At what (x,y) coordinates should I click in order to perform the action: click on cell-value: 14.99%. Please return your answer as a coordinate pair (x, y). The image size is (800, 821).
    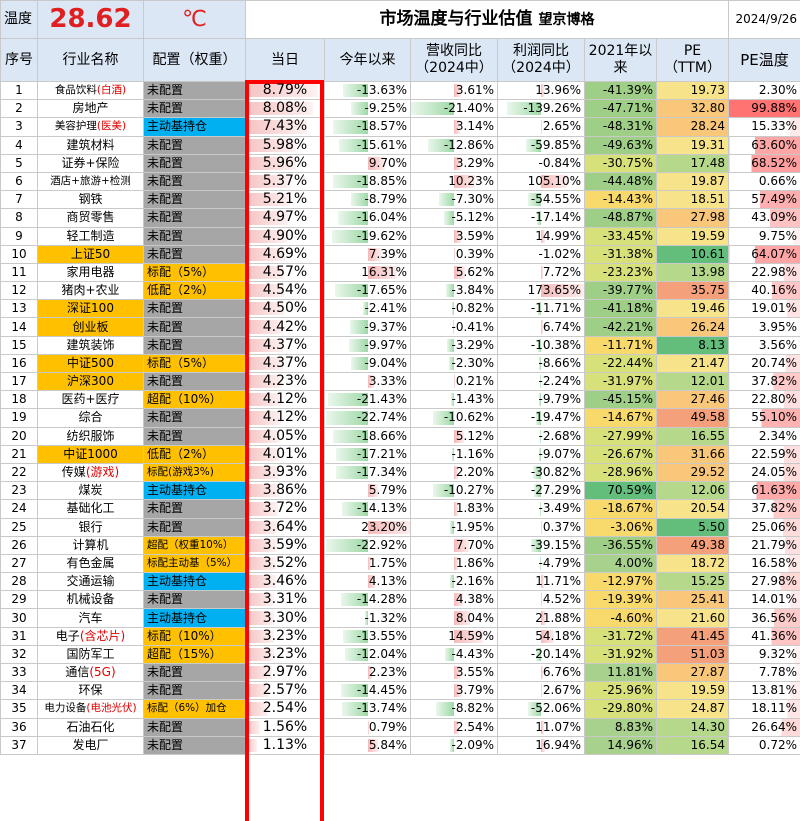
    Looking at the image, I should click on (558, 235).